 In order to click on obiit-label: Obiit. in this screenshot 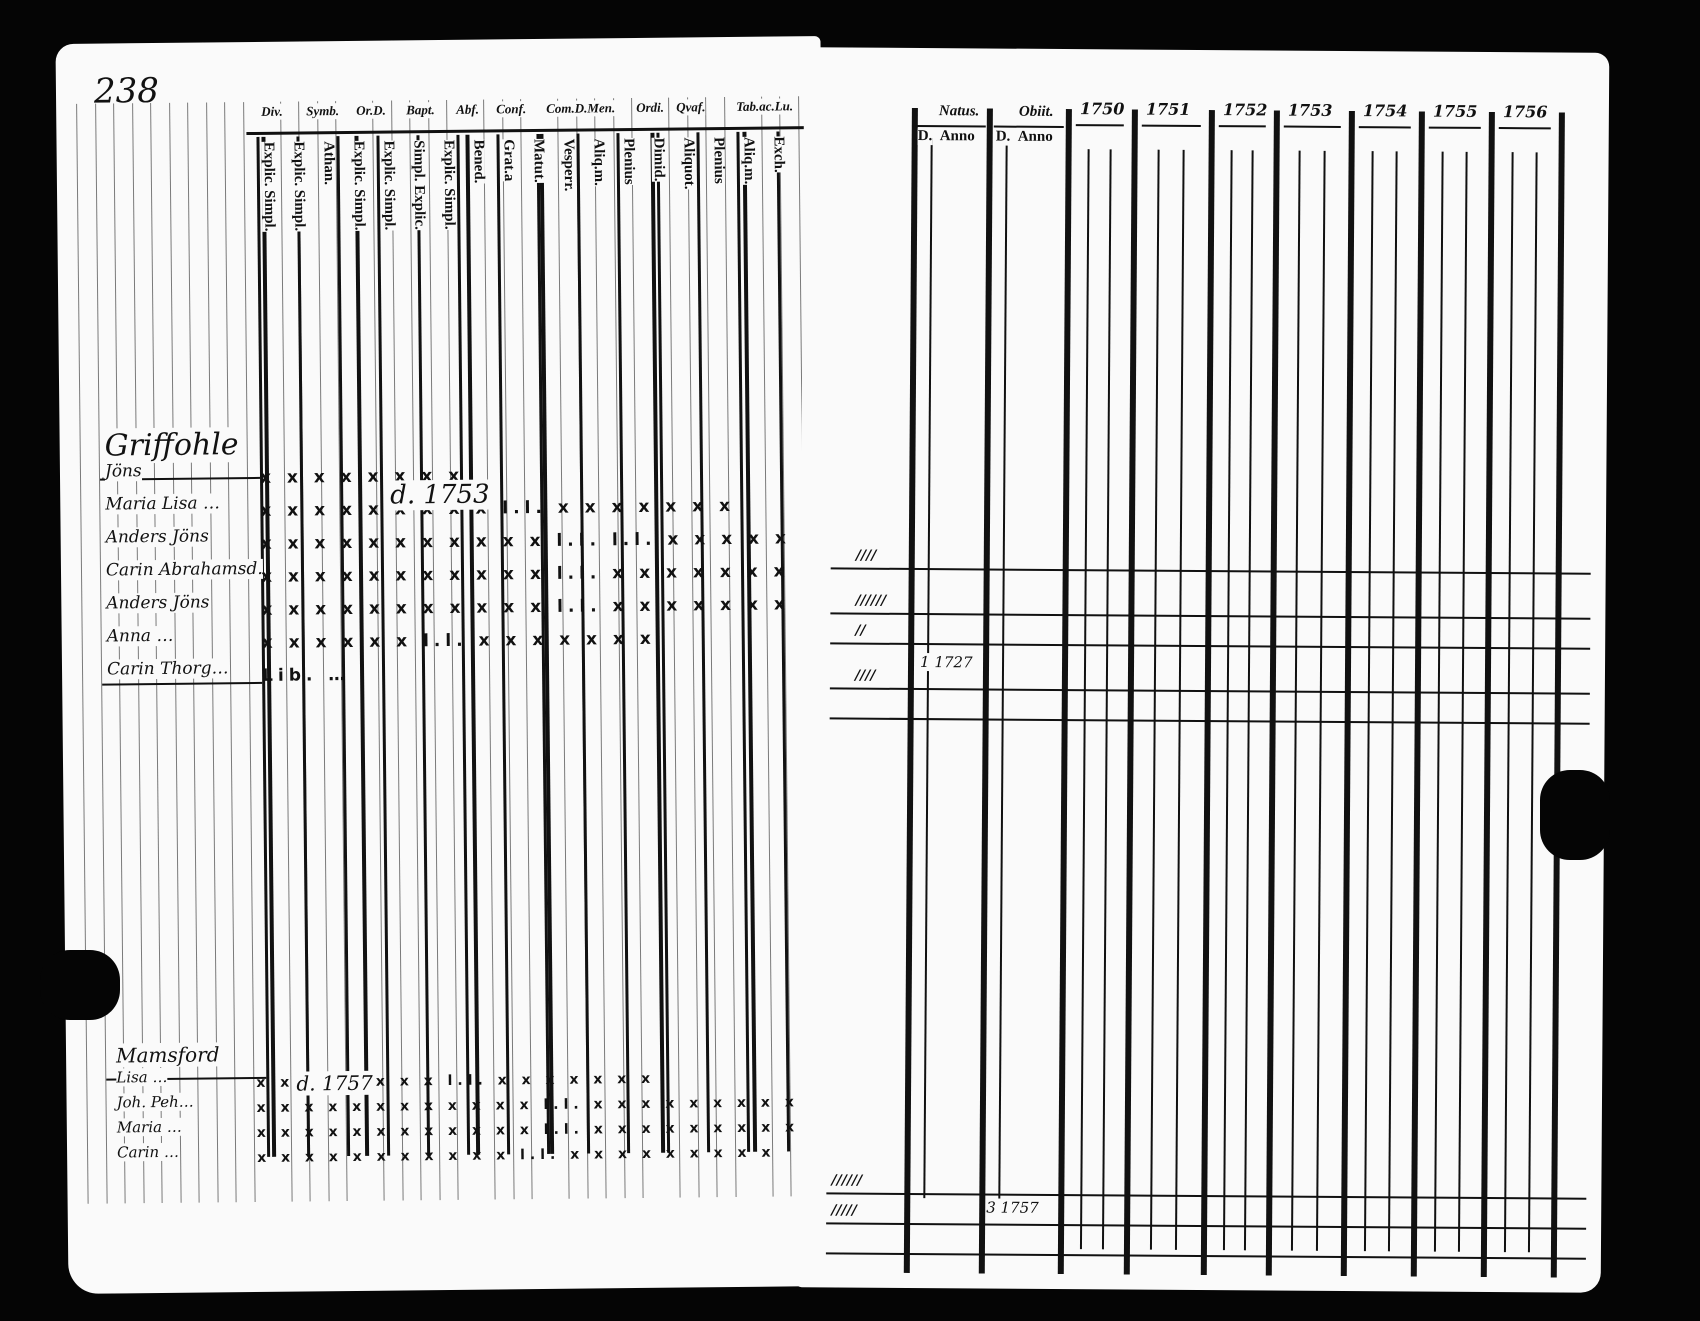, I will do `click(1036, 112)`.